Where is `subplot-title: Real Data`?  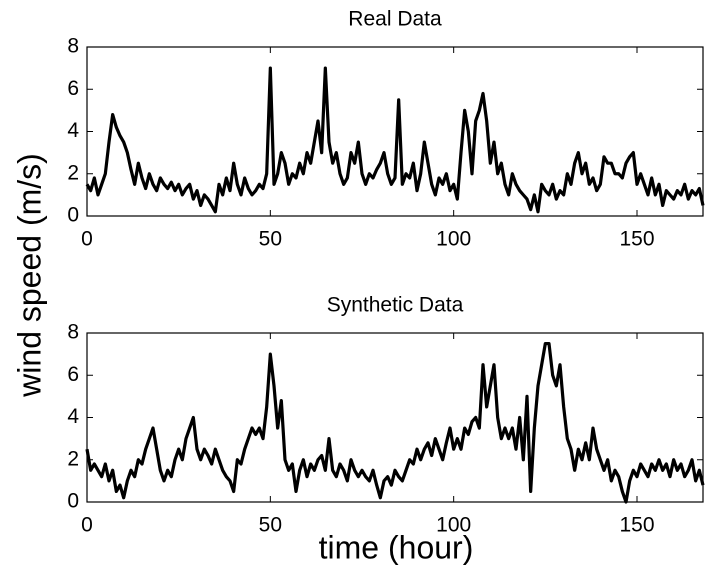
subplot-title: Real Data is located at coordinates (395, 19).